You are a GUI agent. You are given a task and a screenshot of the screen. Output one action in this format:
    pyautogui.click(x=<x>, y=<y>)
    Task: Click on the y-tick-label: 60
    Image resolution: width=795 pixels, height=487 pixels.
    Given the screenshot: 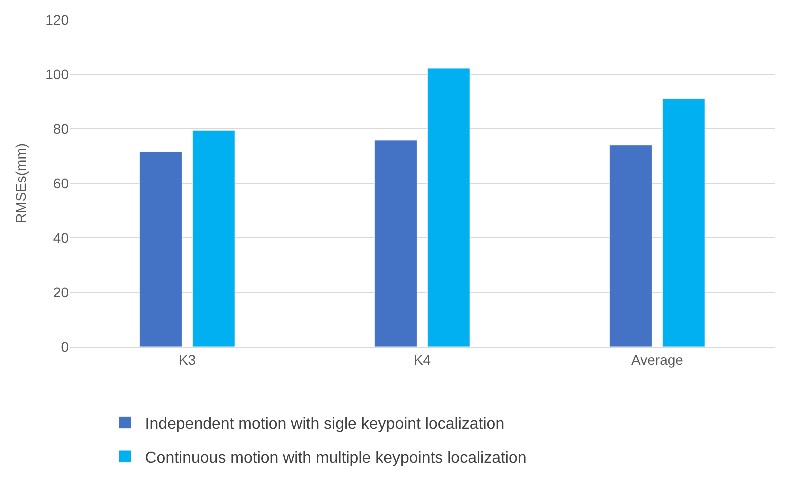 What is the action you would take?
    pyautogui.click(x=61, y=183)
    